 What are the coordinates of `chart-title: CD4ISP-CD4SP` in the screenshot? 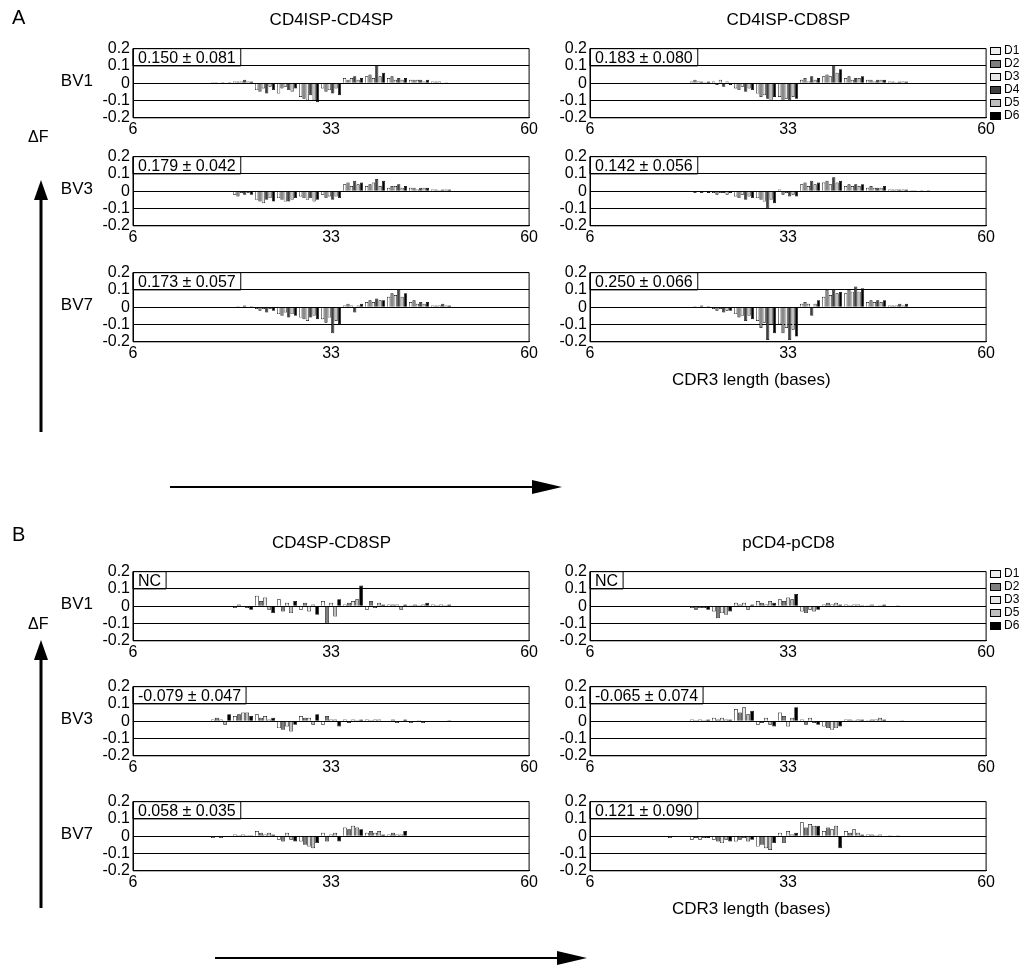 It's located at (331, 20).